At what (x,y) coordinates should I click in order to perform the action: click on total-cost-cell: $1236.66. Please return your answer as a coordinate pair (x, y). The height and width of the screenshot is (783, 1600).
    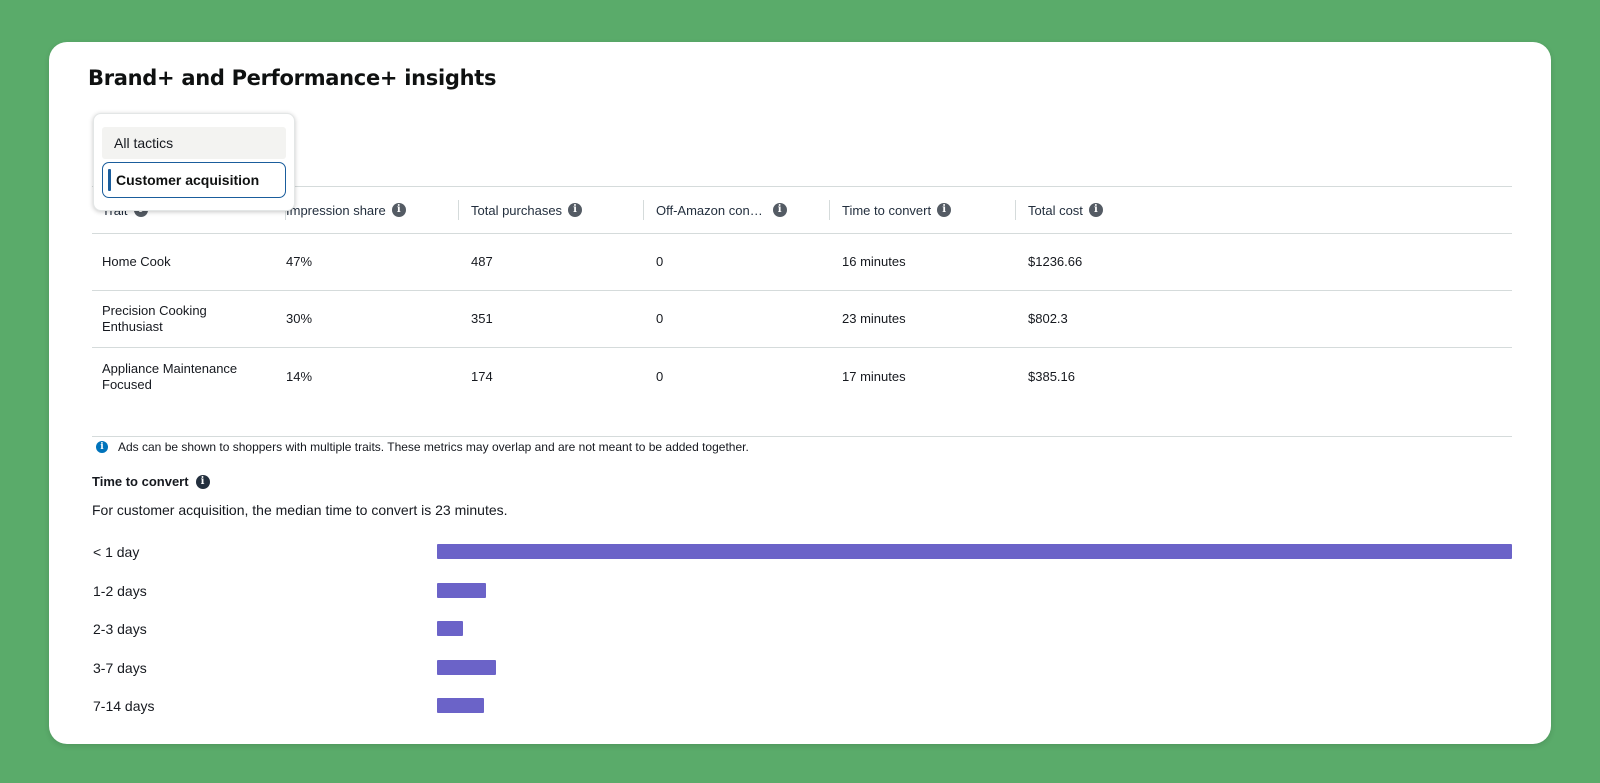
    Looking at the image, I should click on (1055, 261).